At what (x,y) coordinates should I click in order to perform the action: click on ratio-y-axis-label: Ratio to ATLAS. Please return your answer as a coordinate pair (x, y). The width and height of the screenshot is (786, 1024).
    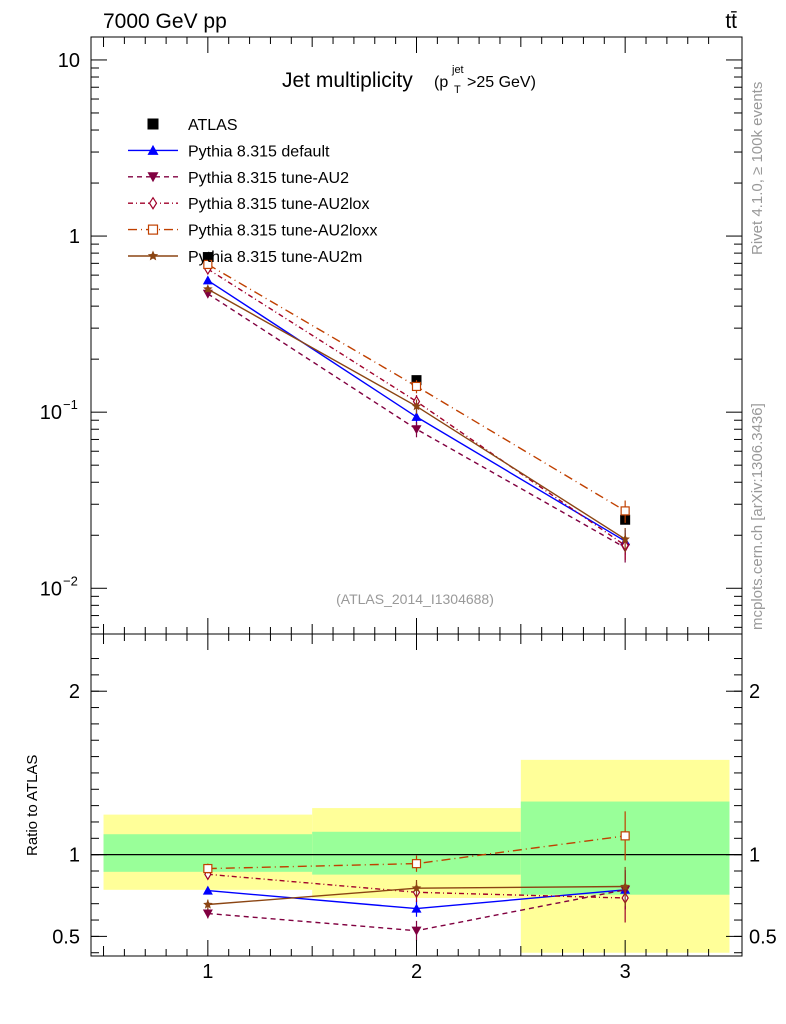
    Looking at the image, I should click on (32, 805).